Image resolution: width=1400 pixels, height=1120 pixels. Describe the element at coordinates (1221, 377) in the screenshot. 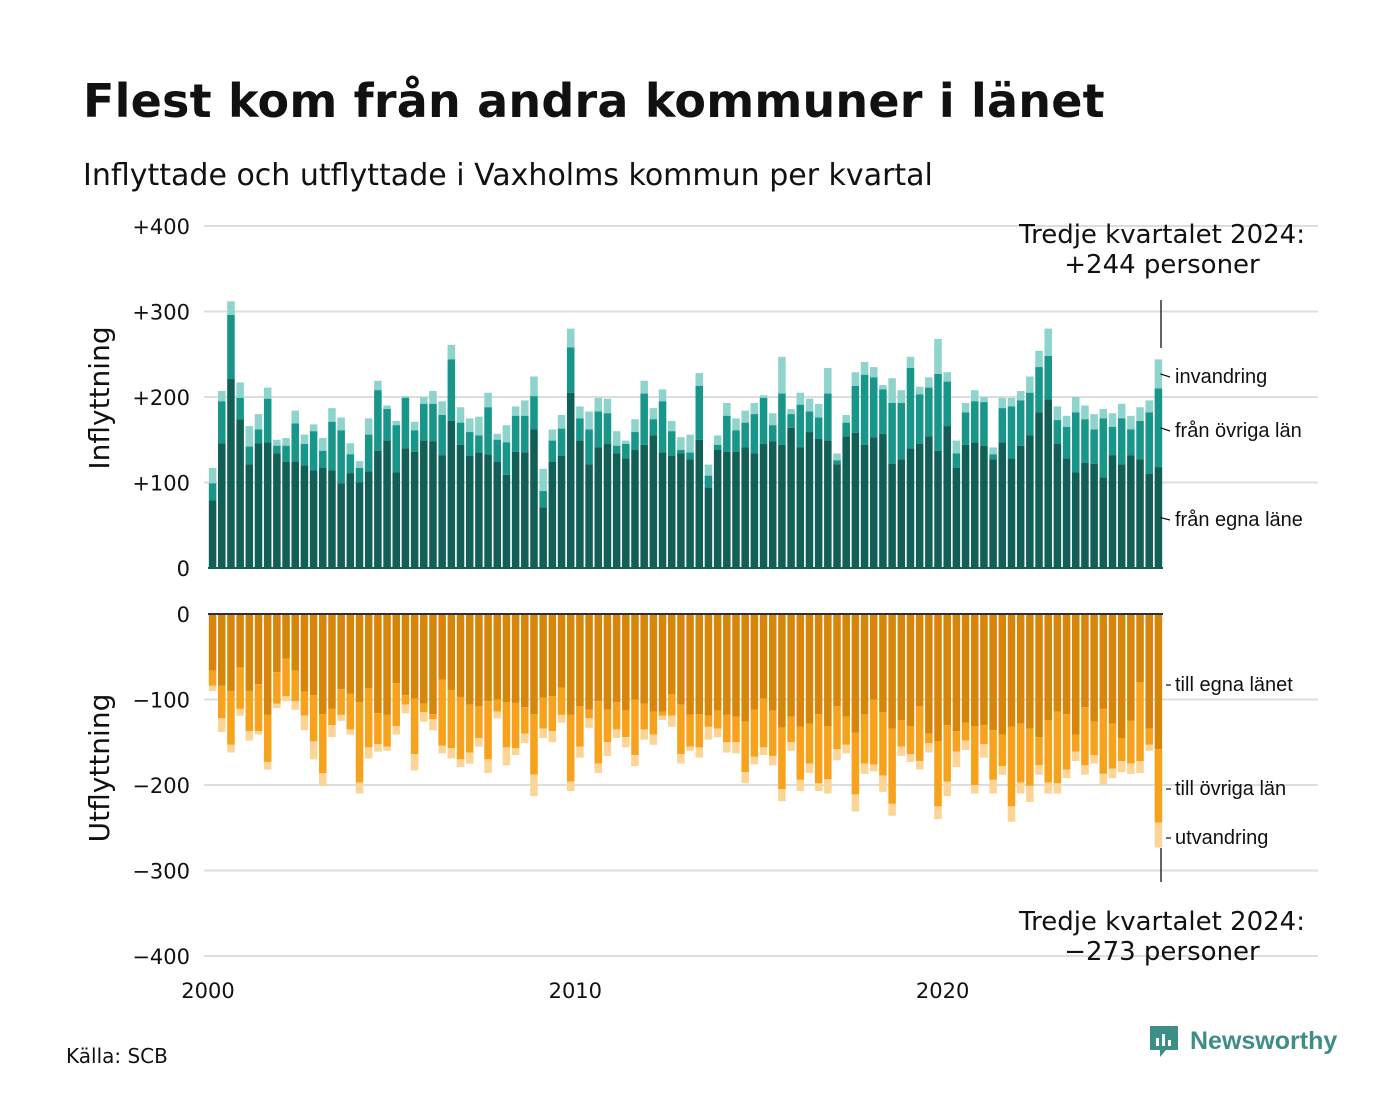

I see `series-label-in: invandring` at that location.